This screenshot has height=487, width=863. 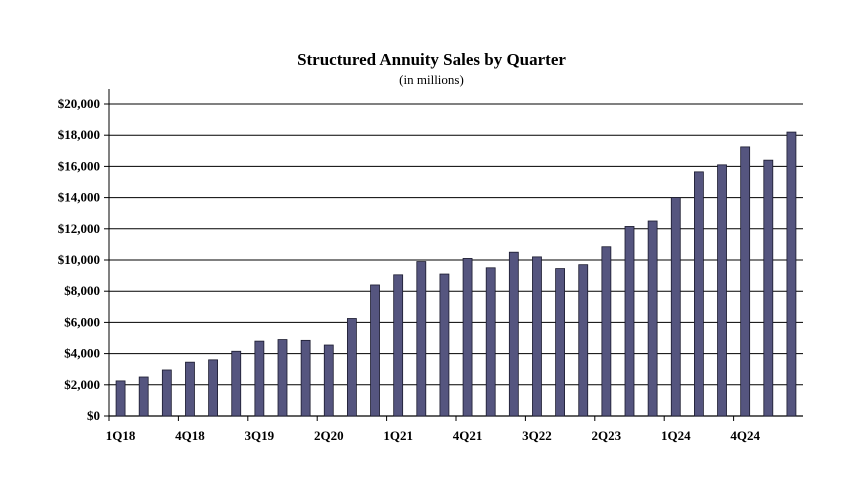 I want to click on chart-title: Structured Annuity Sales by Quarter, so click(x=431, y=59).